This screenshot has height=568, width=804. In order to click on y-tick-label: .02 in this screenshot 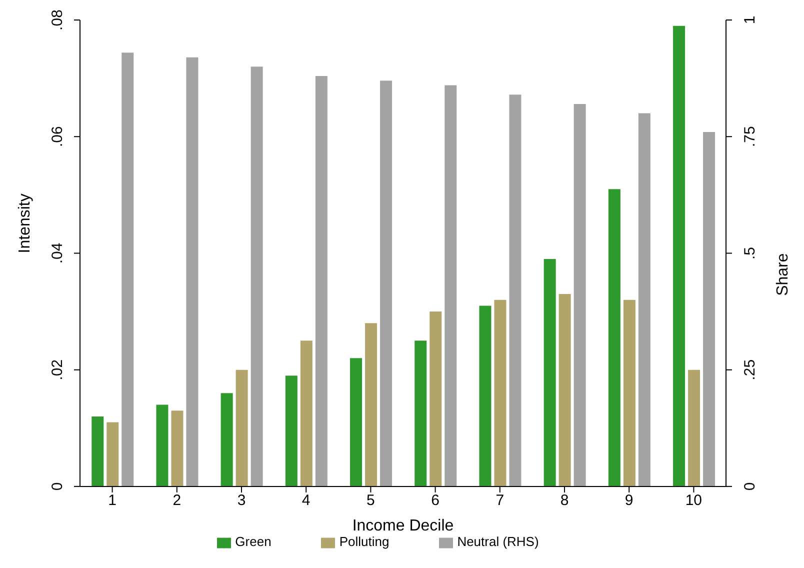, I will do `click(57, 369)`.